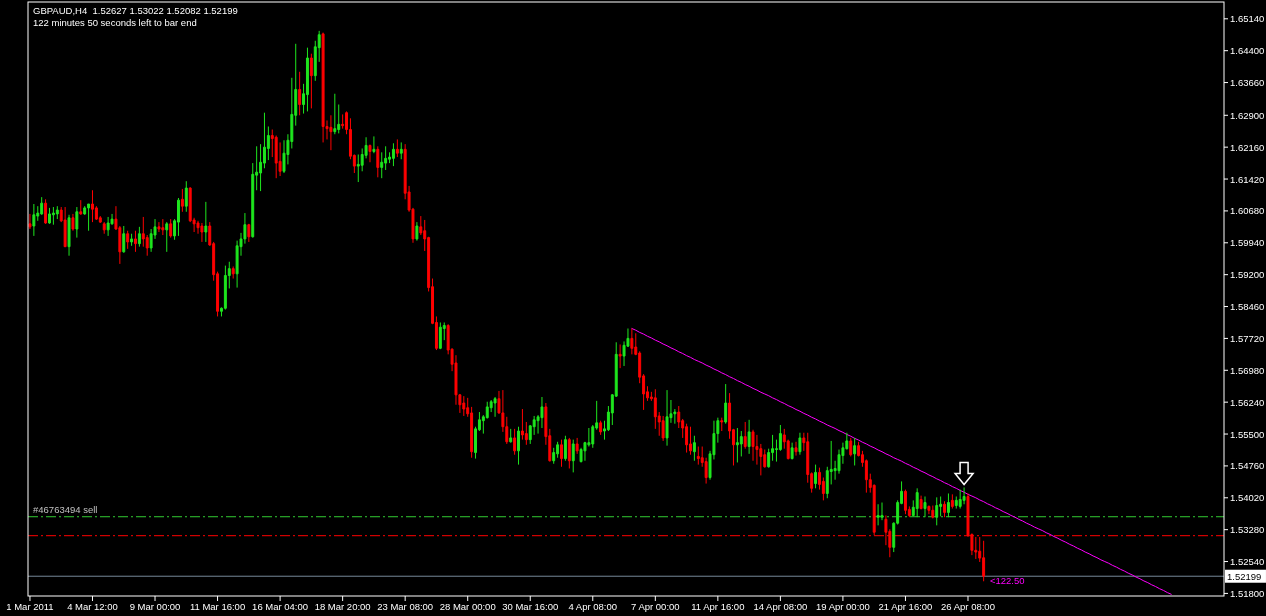  Describe the element at coordinates (30, 606) in the screenshot. I see `x-tick-label: 1 Mar 2011` at that location.